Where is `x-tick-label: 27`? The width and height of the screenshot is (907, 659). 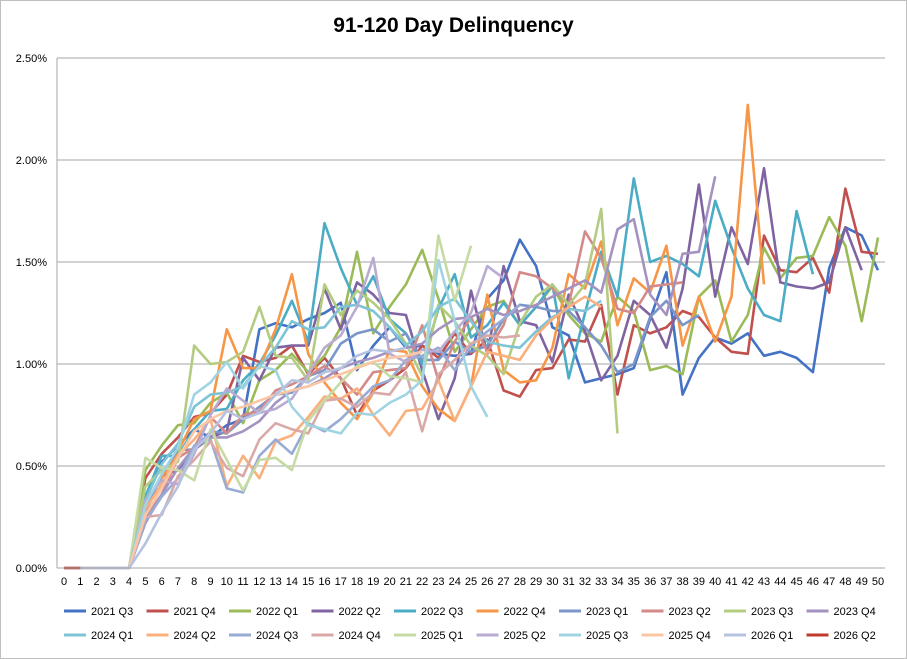 x-tick-label: 27 is located at coordinates (503, 582).